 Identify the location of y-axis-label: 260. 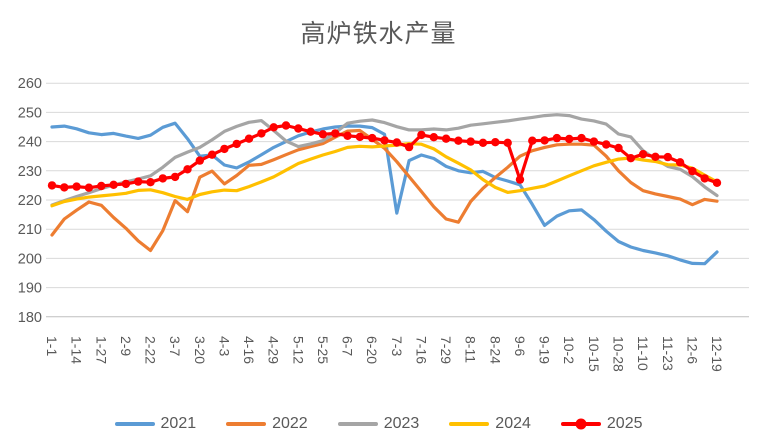
(30, 84).